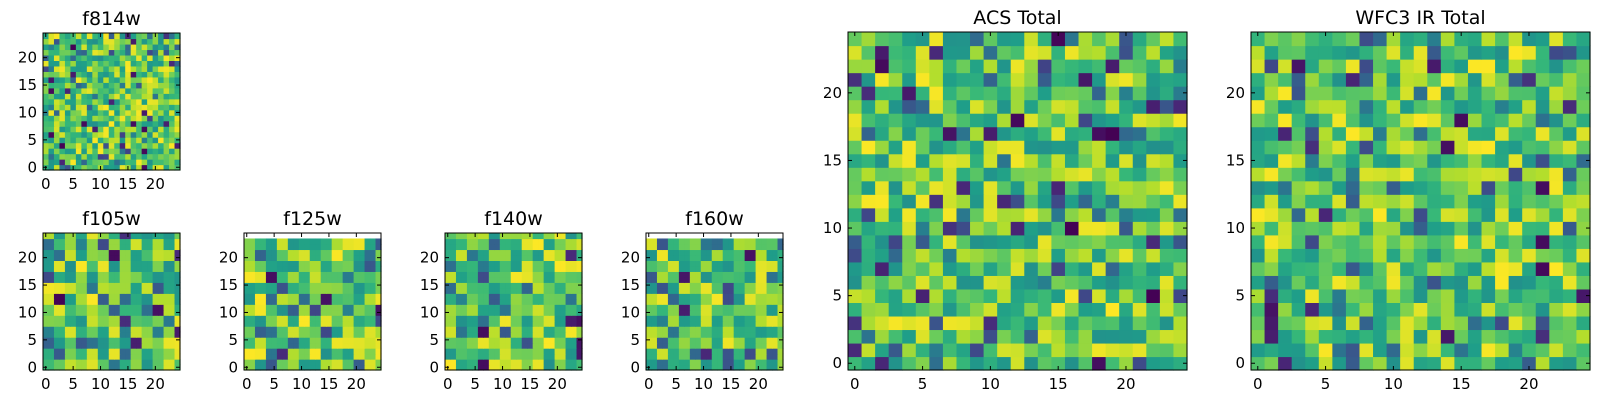  What do you see at coordinates (111, 301) in the screenshot?
I see `axes-frame` at bounding box center [111, 301].